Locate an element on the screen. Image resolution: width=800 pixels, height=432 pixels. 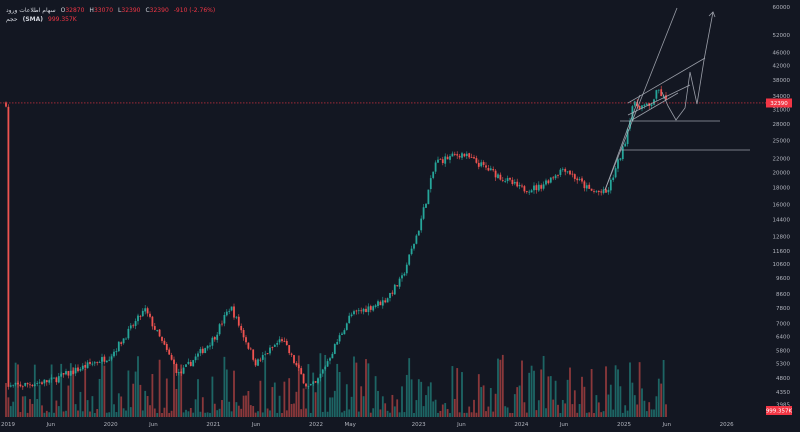
volume-value: 999.357K is located at coordinates (62, 19).